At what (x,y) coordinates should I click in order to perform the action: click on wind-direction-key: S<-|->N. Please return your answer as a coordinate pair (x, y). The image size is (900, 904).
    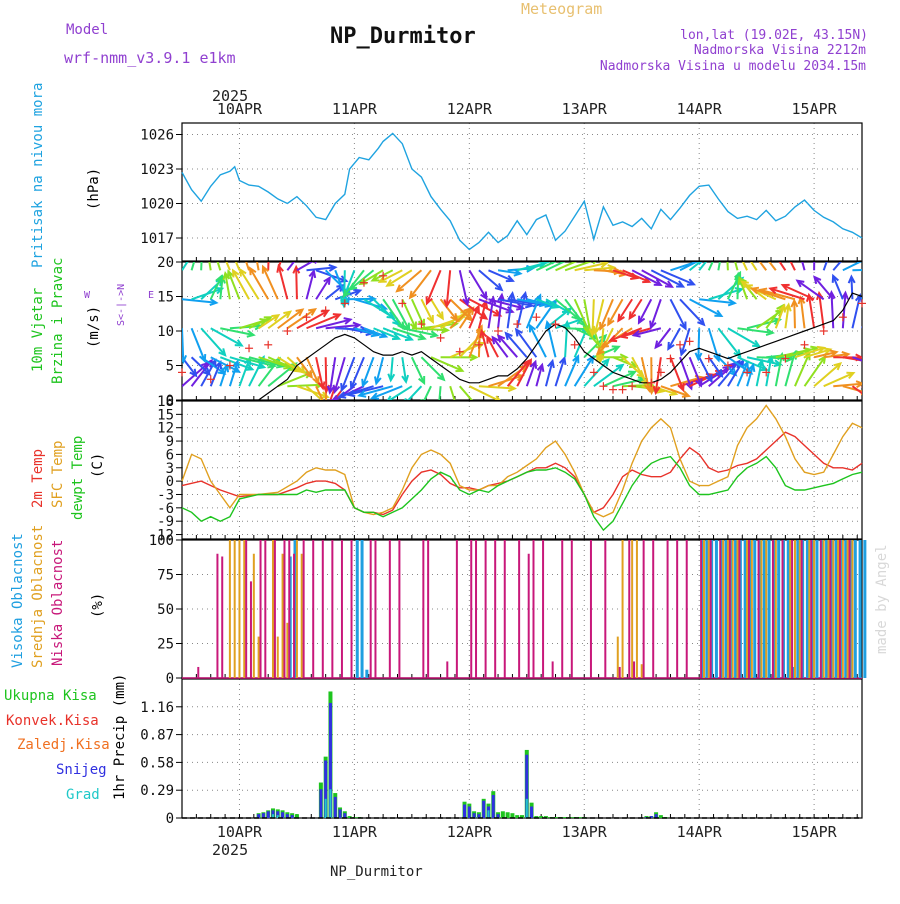
    Looking at the image, I should click on (121, 305).